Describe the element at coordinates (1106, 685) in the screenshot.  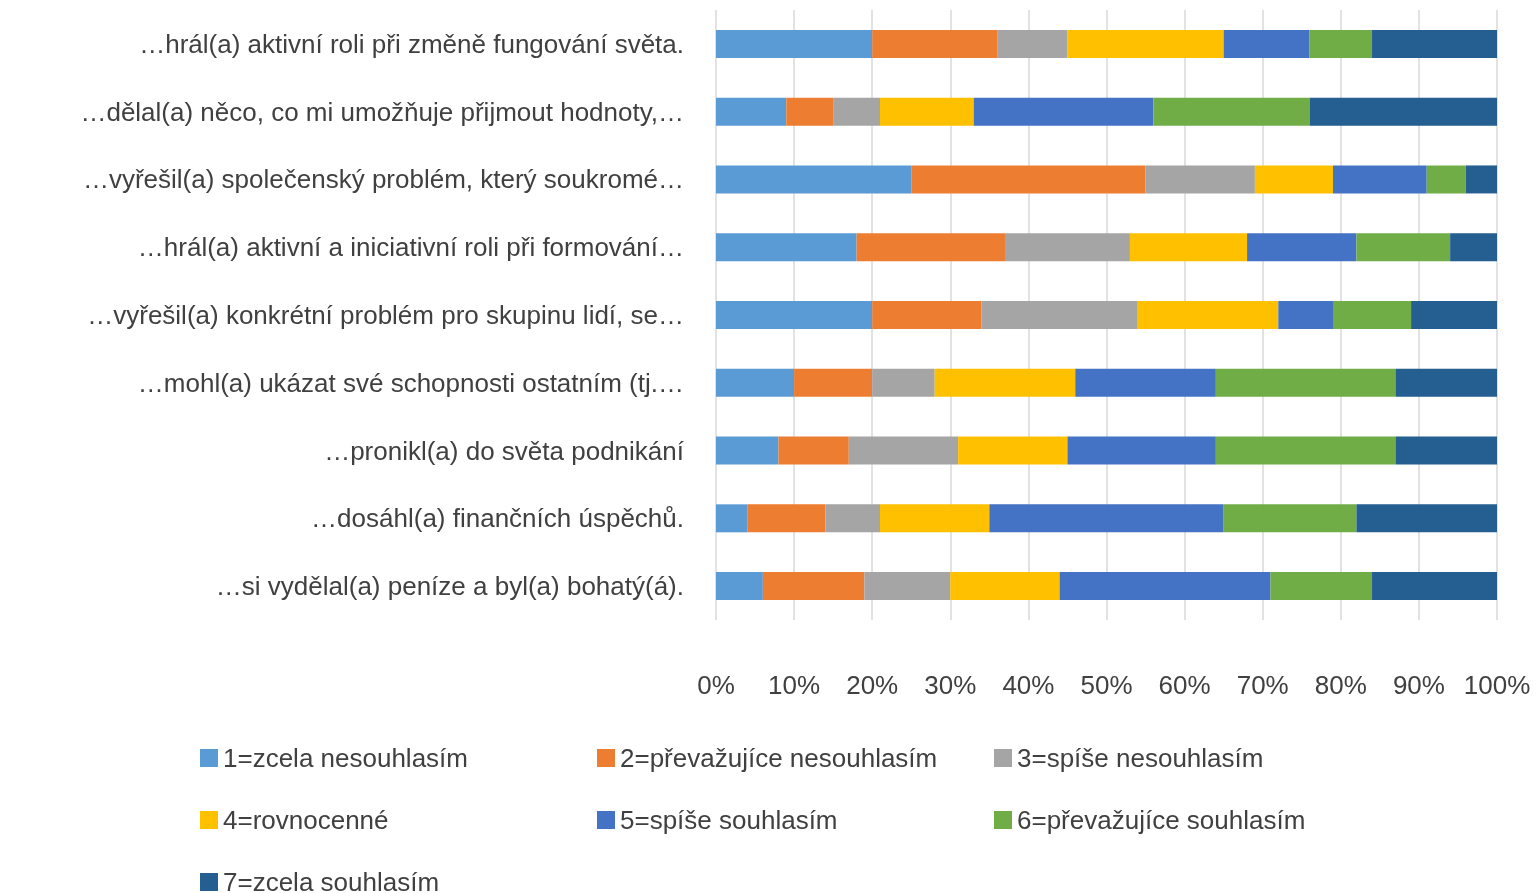
I see `x-tick-label: 50%` at that location.